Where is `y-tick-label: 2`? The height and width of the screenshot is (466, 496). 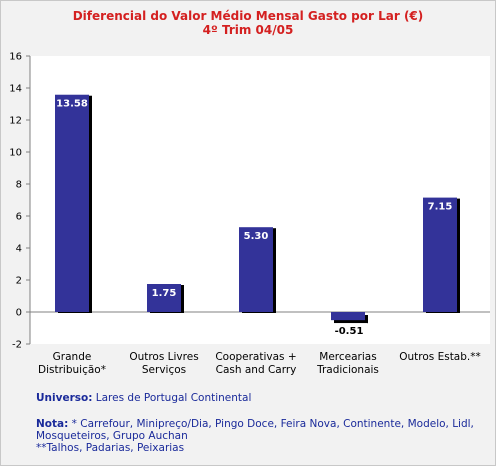
y-tick-label: 2 is located at coordinates (19, 281).